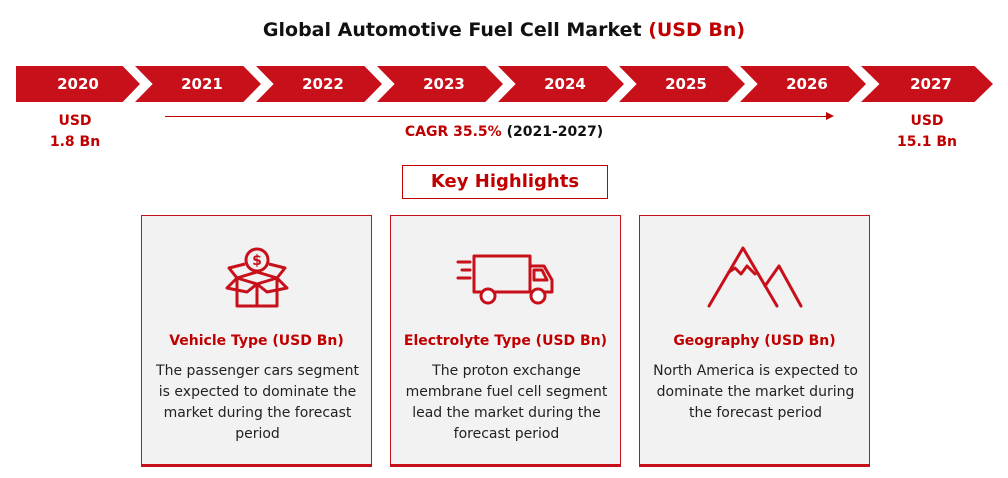 The width and height of the screenshot is (1008, 478). I want to click on year-chevron: 2021, so click(198, 84).